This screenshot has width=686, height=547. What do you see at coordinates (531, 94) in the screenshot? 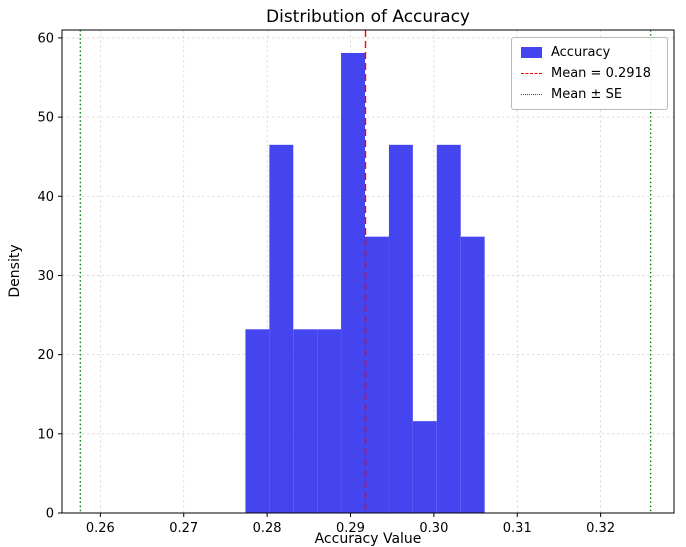
I see `legend-swatch-dotted-line` at bounding box center [531, 94].